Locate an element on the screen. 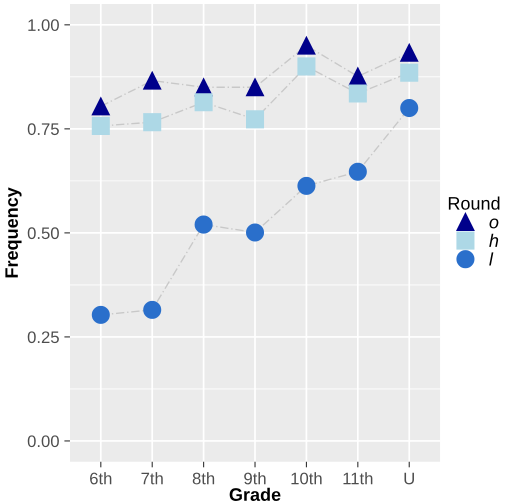  y-tick-label: 0.50 is located at coordinates (43, 233).